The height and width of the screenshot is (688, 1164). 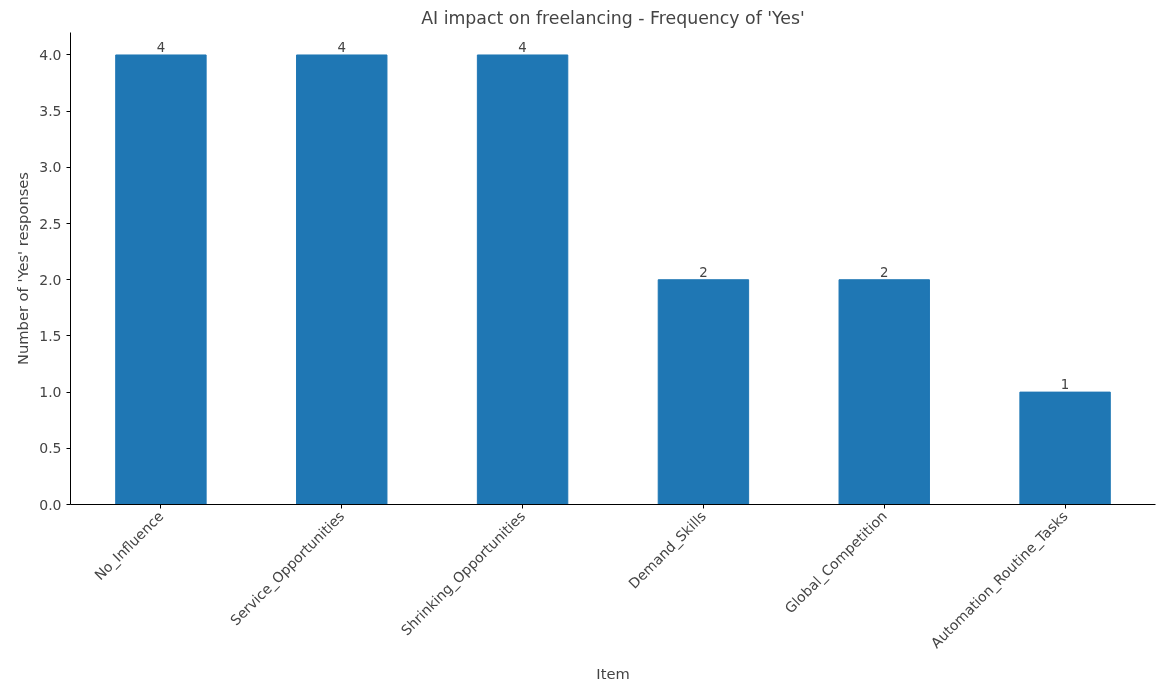 What do you see at coordinates (50, 448) in the screenshot?
I see `y-tick-label: 0.5` at bounding box center [50, 448].